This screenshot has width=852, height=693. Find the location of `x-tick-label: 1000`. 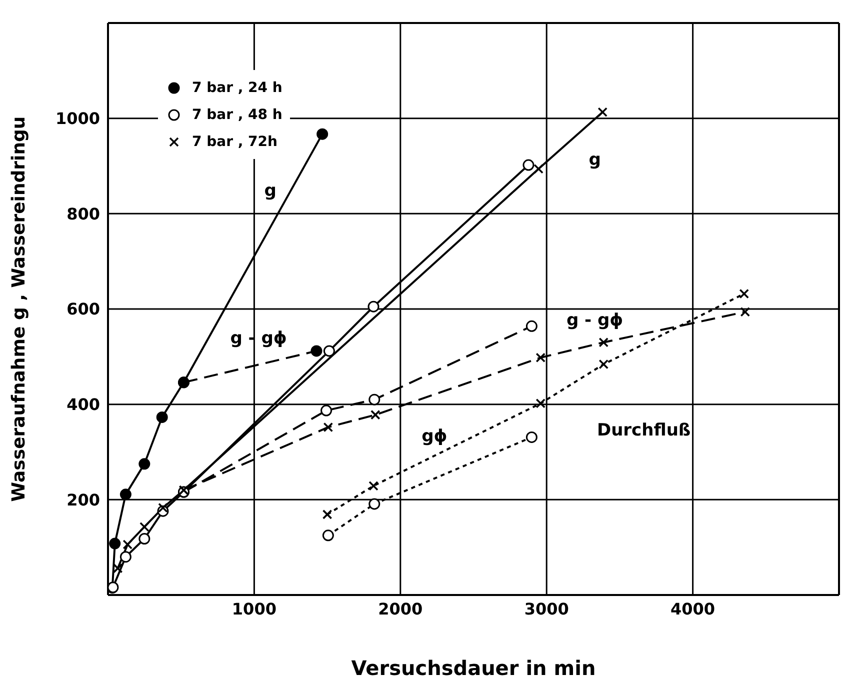

x-tick-label: 1000 is located at coordinates (254, 608).